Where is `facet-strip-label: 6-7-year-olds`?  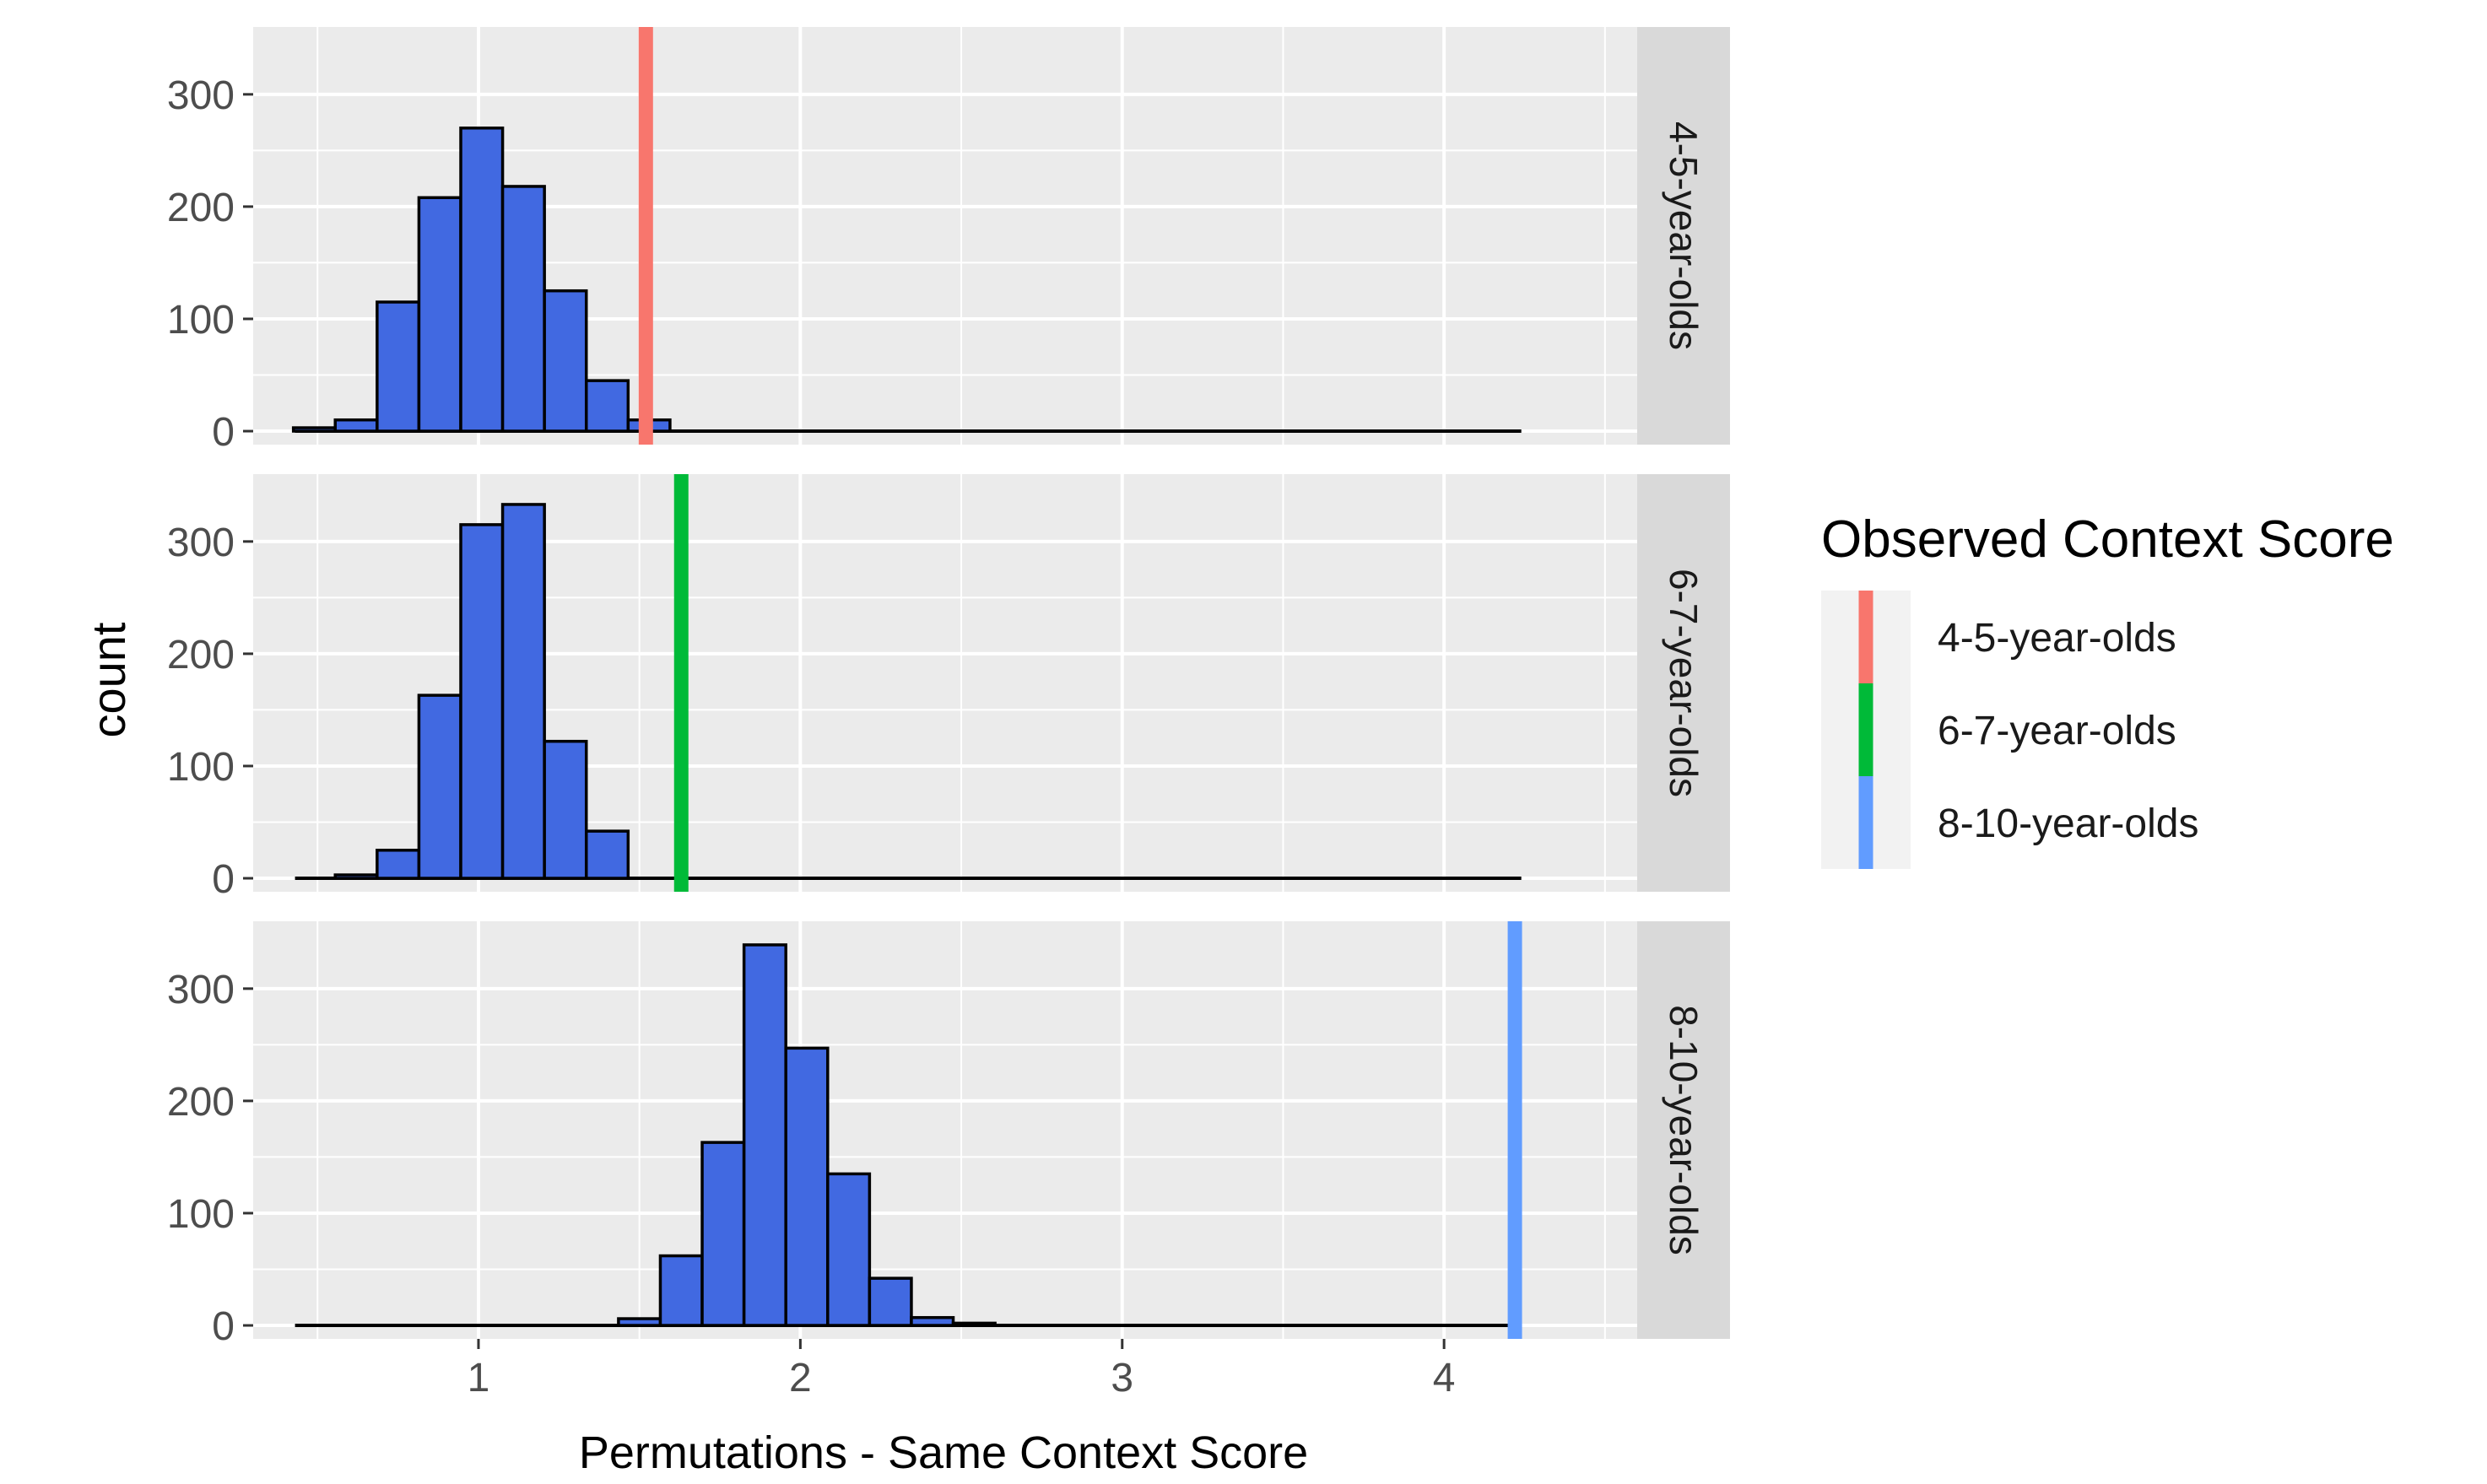
facet-strip-label: 6-7-year-olds is located at coordinates (1684, 683).